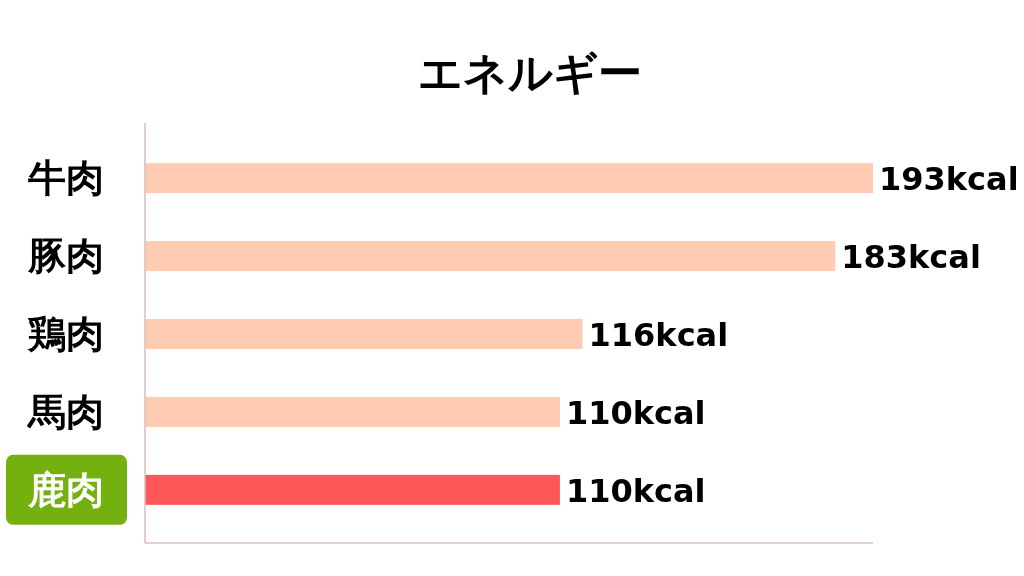  I want to click on chart-title: エネルギー, so click(530, 72).